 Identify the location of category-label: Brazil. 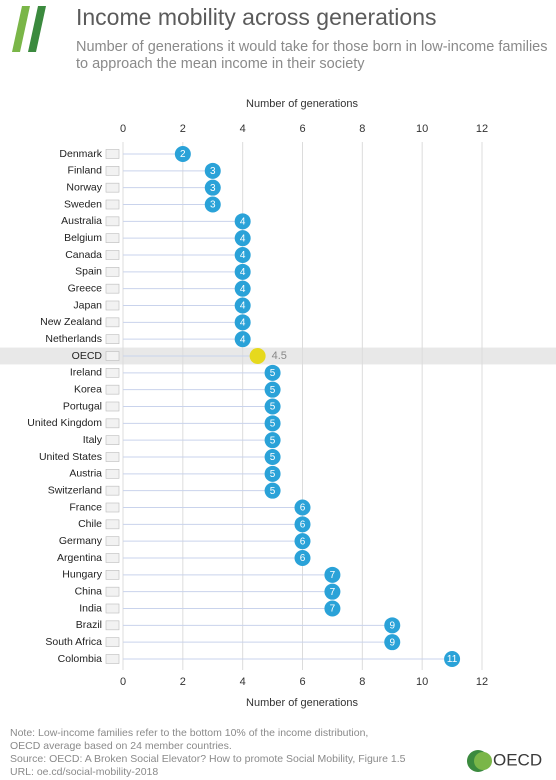
(89, 625).